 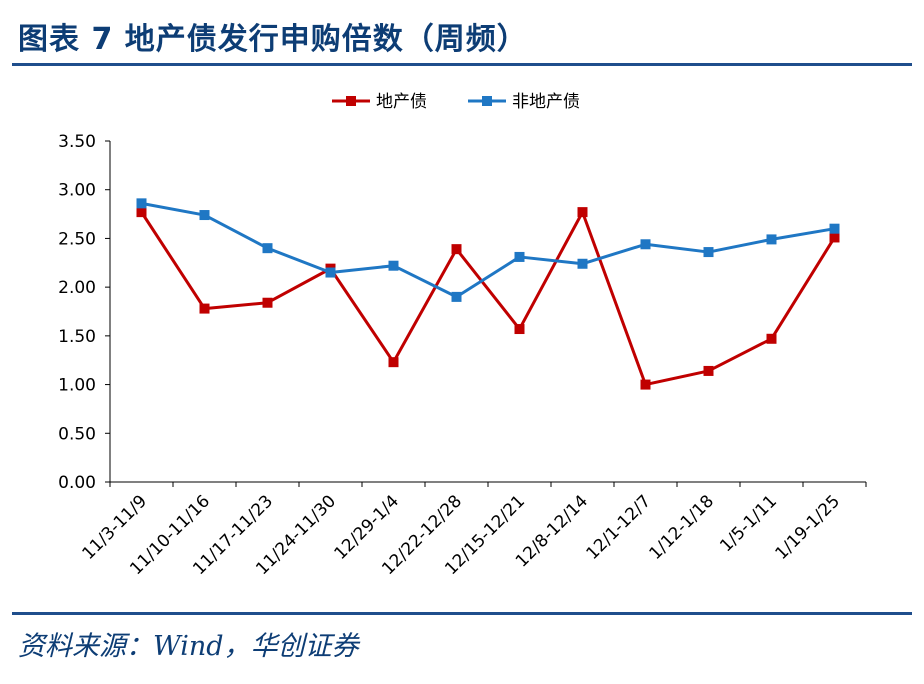 What do you see at coordinates (188, 646) in the screenshot?
I see `source-note: 资料来源：Wind，华创证券` at bounding box center [188, 646].